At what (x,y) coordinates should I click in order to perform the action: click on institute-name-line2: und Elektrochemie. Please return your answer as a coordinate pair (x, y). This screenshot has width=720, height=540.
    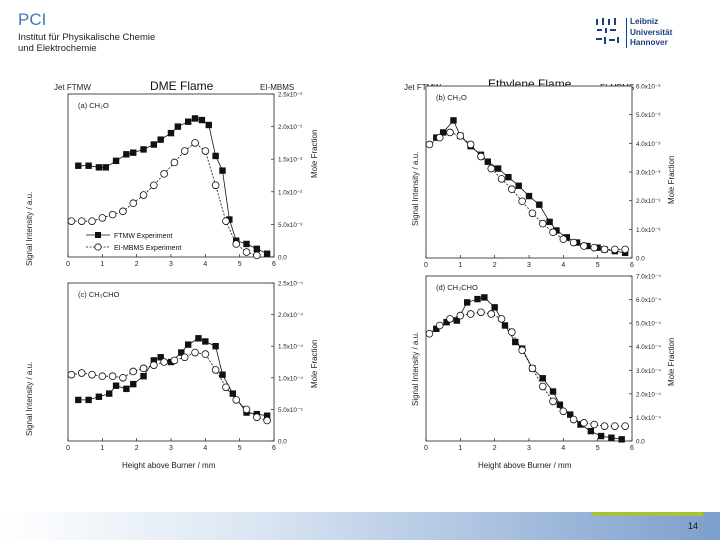
    Looking at the image, I should click on (57, 48).